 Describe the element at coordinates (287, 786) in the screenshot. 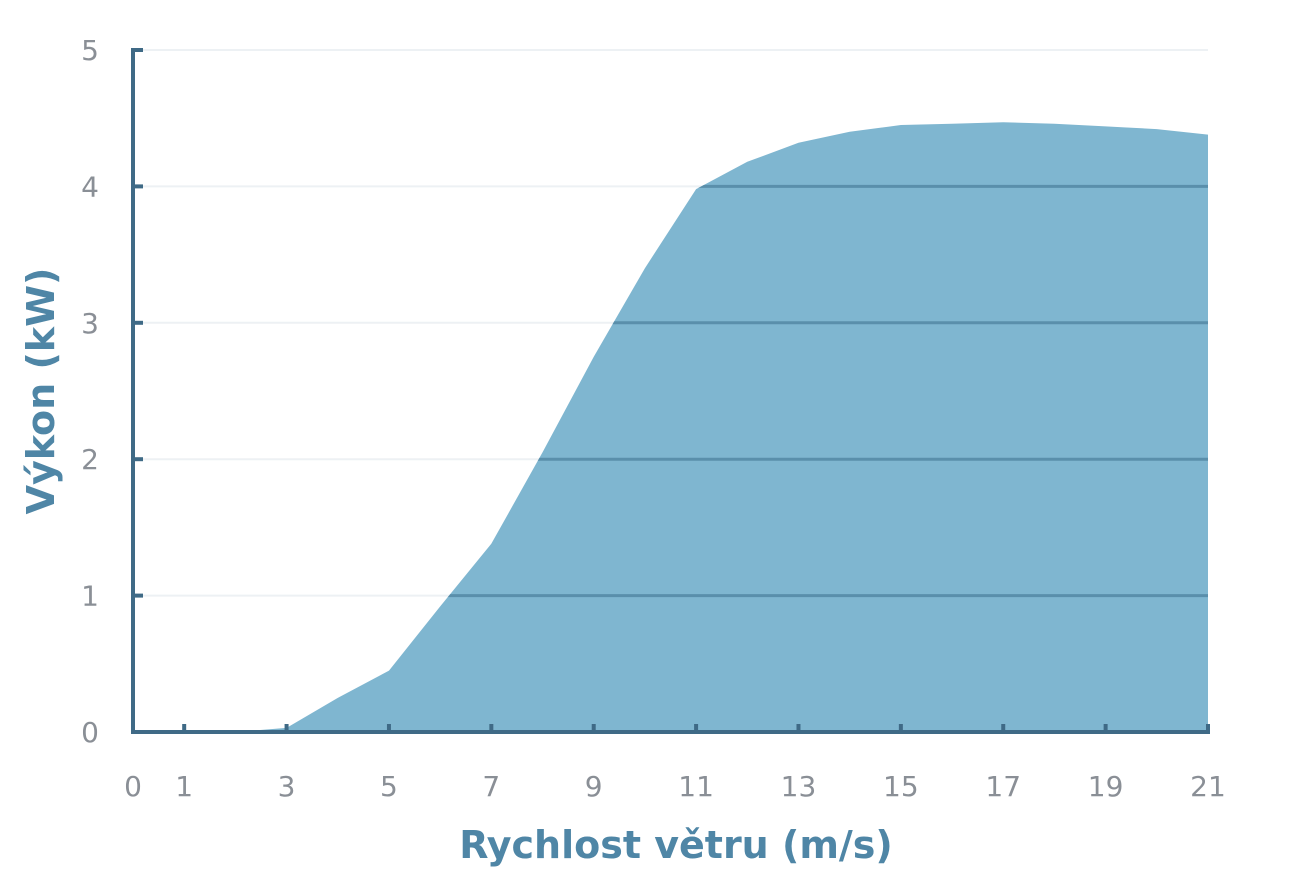

I see `x-tick-label-3: 3` at that location.